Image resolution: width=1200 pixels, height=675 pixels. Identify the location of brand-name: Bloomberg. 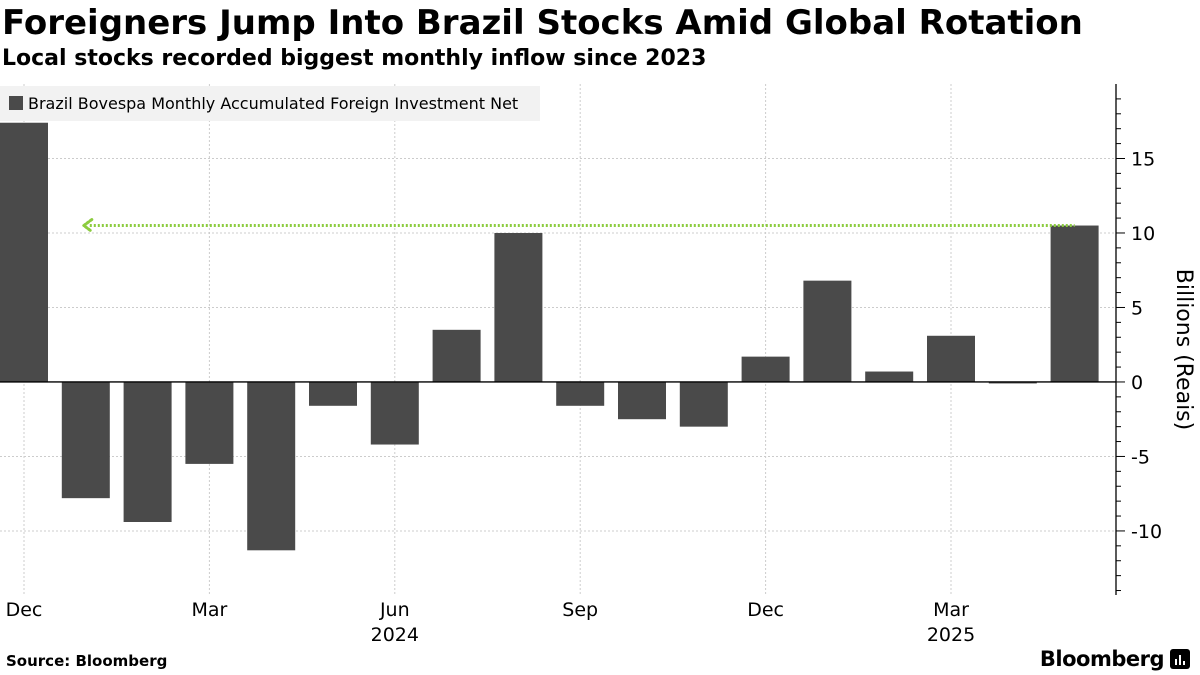
(1102, 659).